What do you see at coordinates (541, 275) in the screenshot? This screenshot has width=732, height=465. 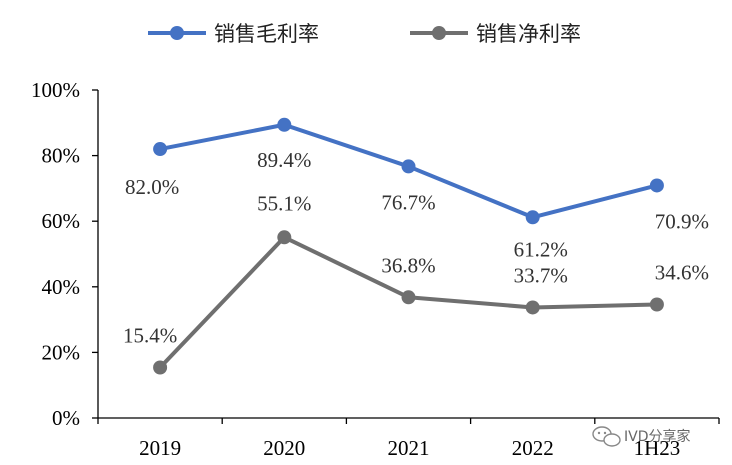 I see `data-label: 33.7%` at bounding box center [541, 275].